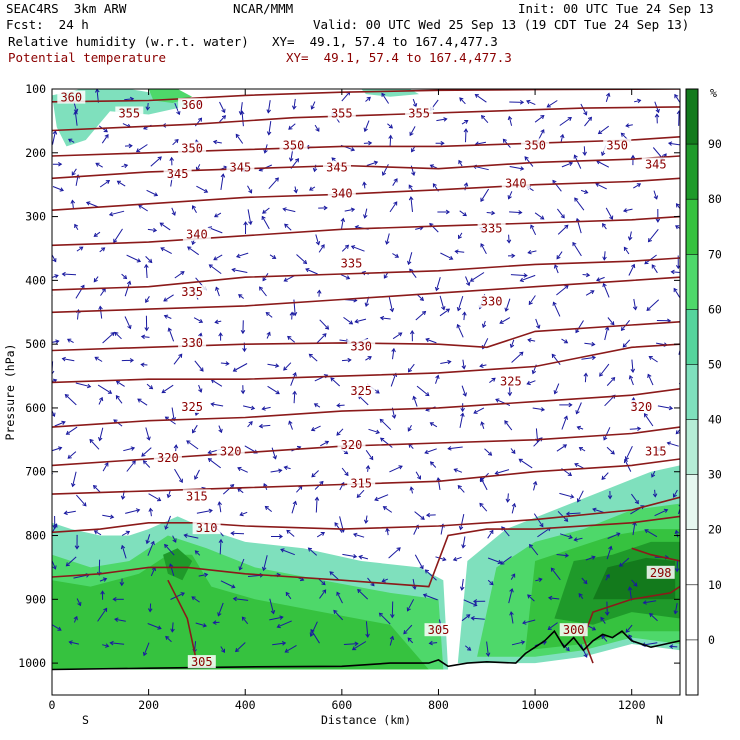  I want to click on contour-label: 360, so click(71, 98).